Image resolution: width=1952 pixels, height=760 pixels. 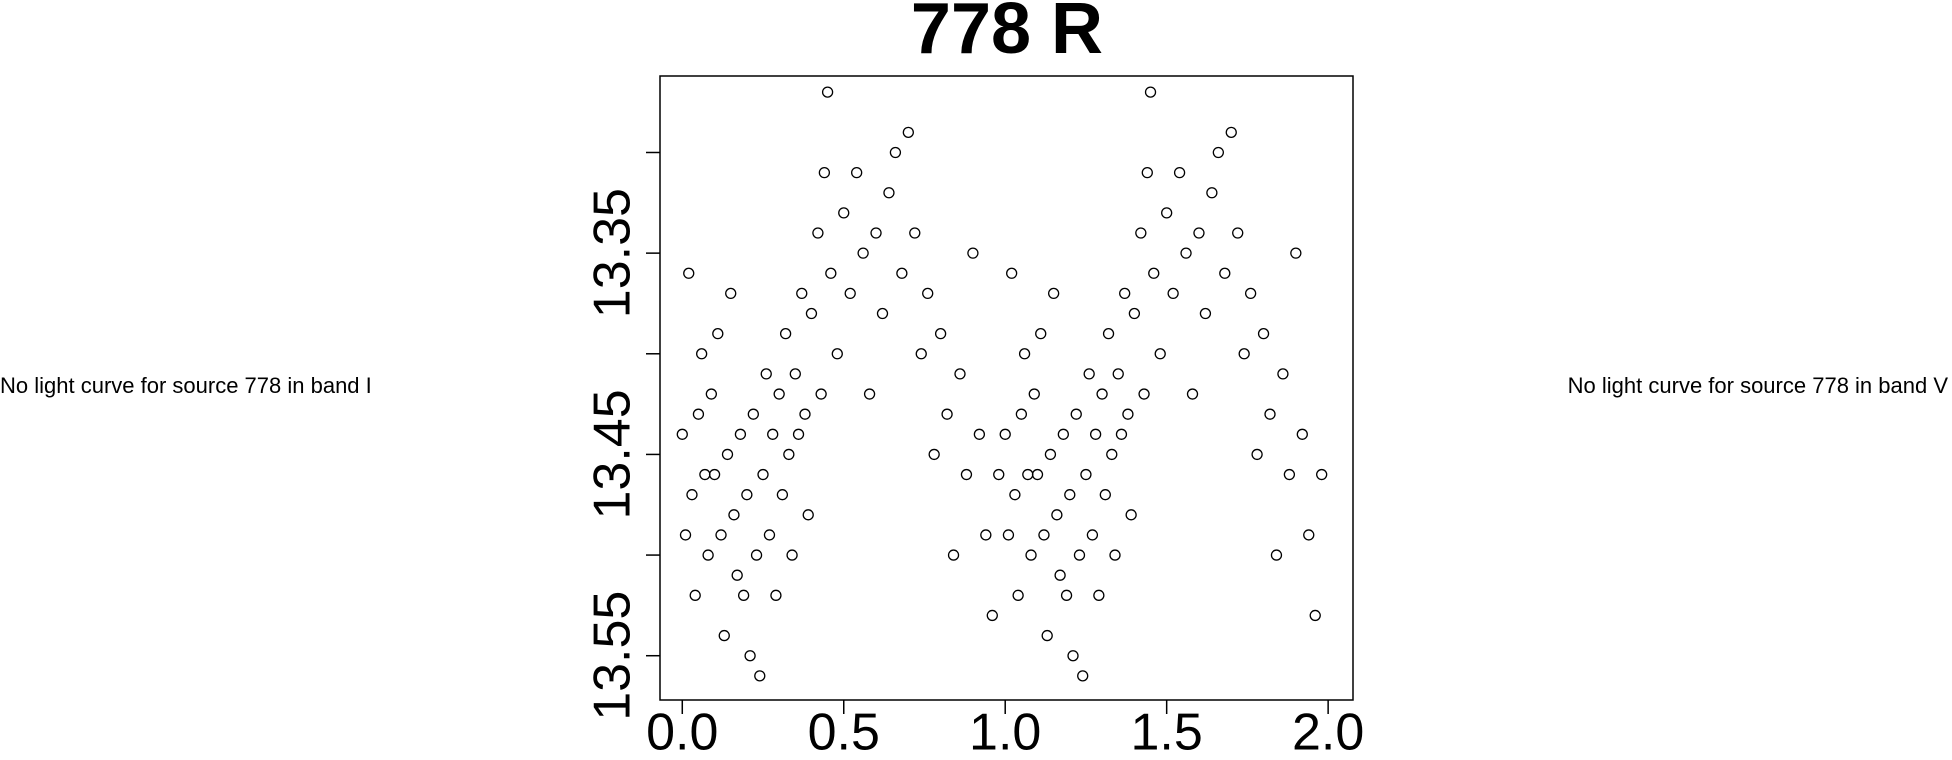 I want to click on x-tick-label: 2.0, so click(x=1328, y=732).